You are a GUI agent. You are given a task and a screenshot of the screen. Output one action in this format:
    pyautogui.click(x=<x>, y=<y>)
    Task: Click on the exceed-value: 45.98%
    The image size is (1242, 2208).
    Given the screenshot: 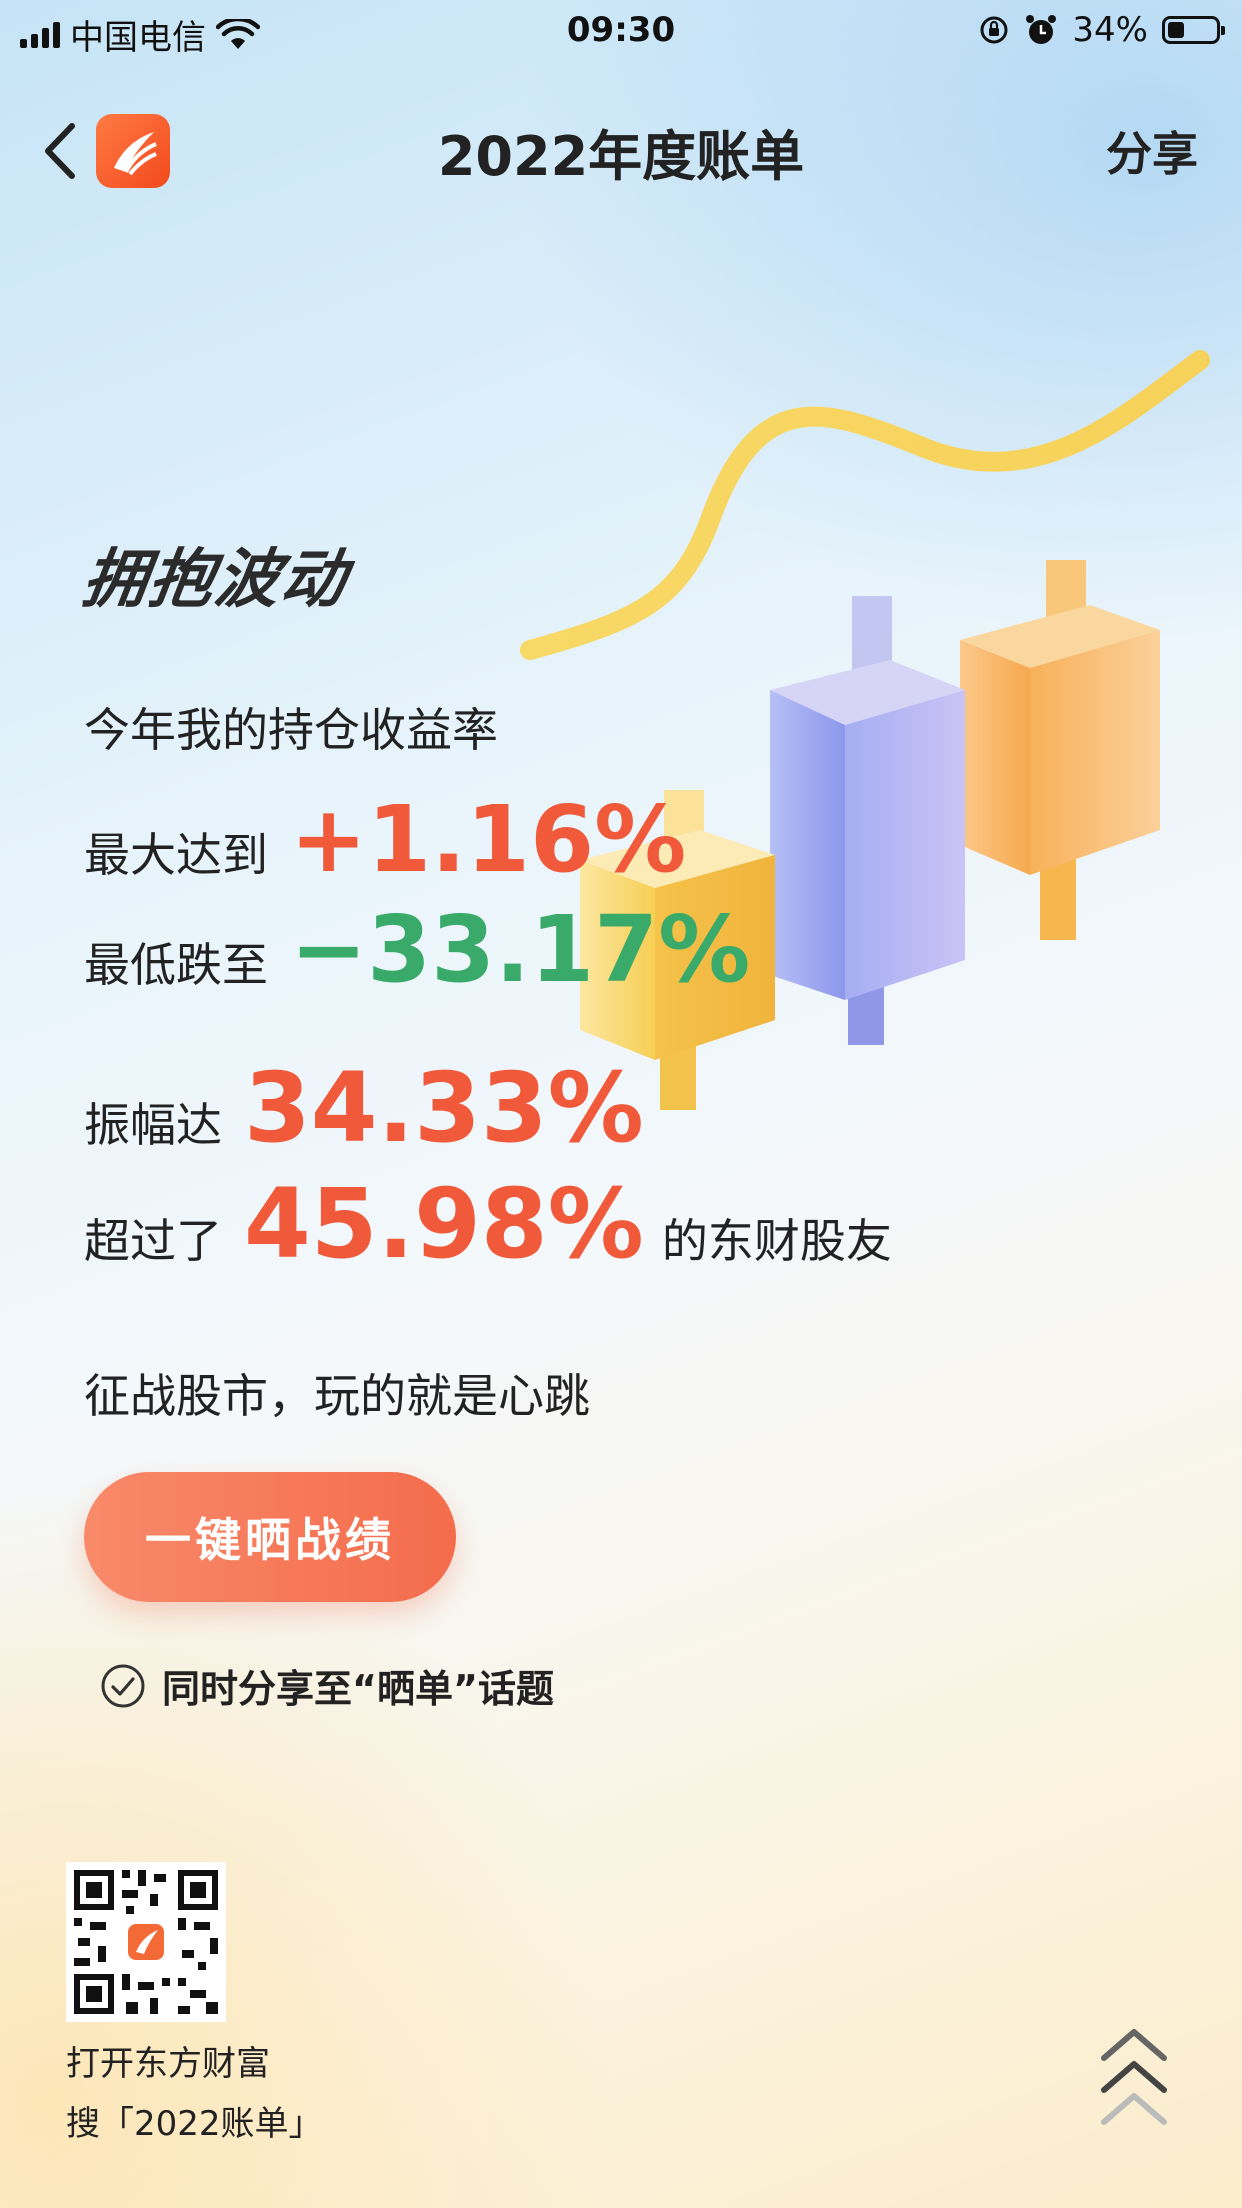 What is the action you would take?
    pyautogui.click(x=444, y=1224)
    